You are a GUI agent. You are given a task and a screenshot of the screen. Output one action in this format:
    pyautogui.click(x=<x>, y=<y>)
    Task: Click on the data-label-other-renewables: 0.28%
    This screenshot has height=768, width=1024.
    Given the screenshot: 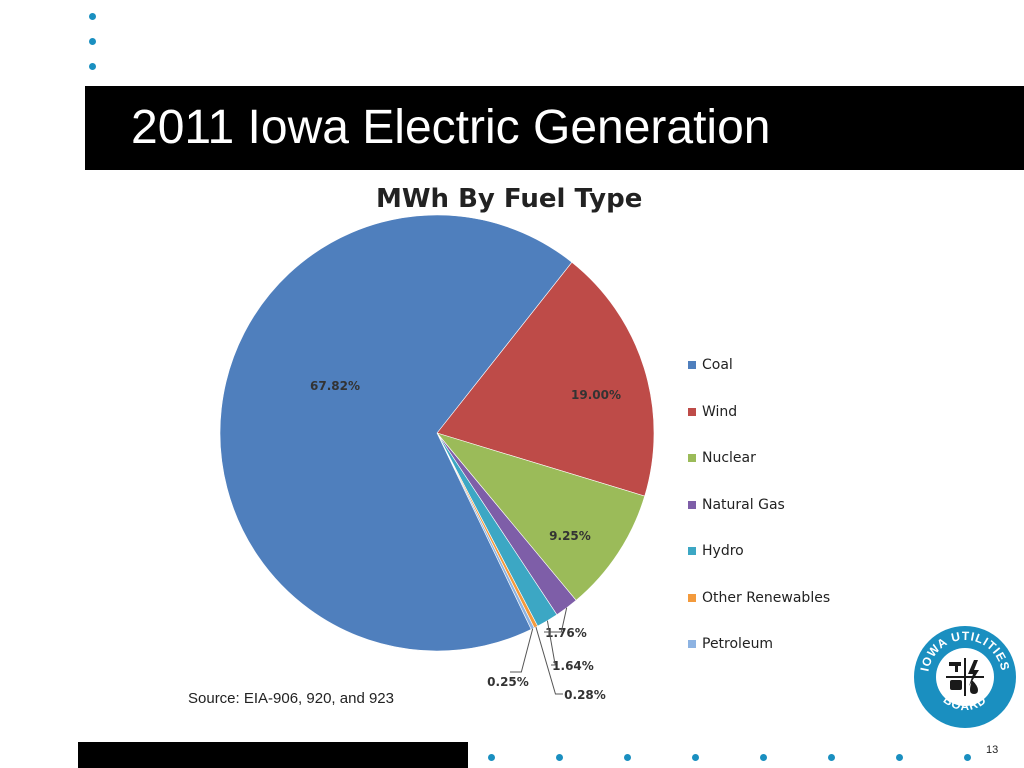 What is the action you would take?
    pyautogui.click(x=585, y=695)
    